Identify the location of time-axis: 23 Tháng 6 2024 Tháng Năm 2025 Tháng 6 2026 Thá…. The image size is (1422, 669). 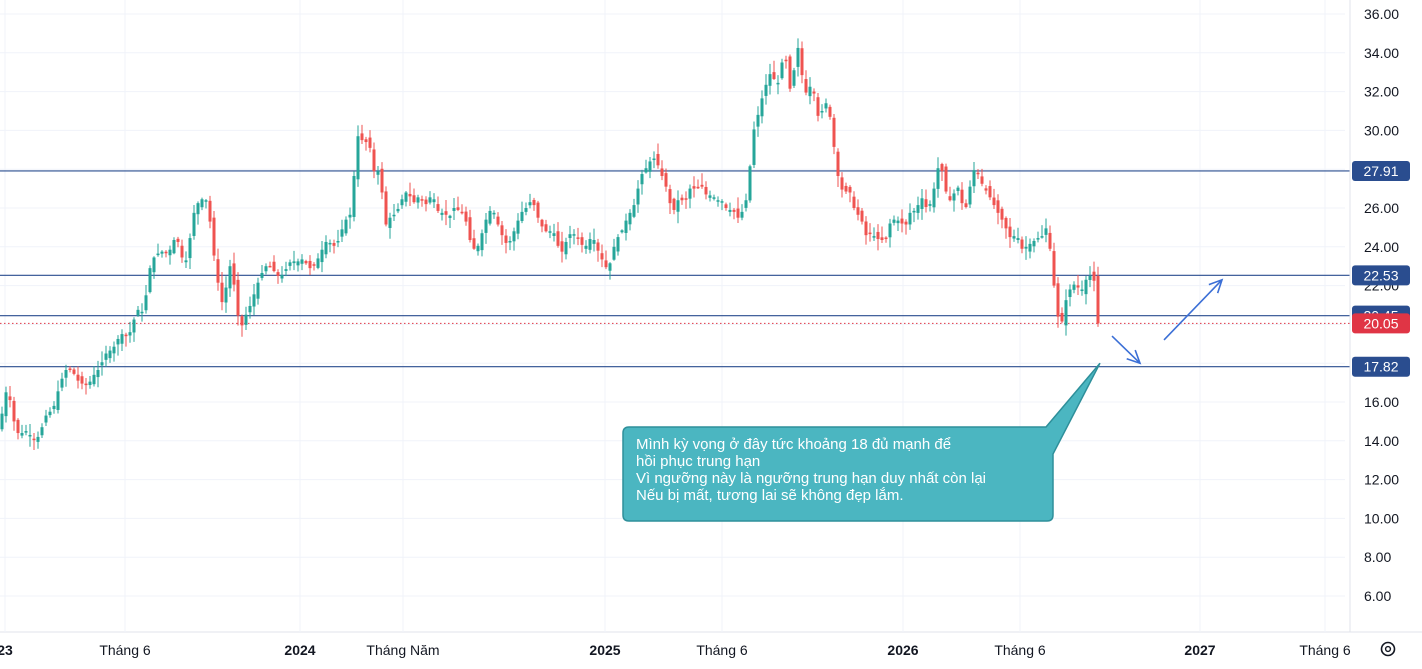
(675, 650).